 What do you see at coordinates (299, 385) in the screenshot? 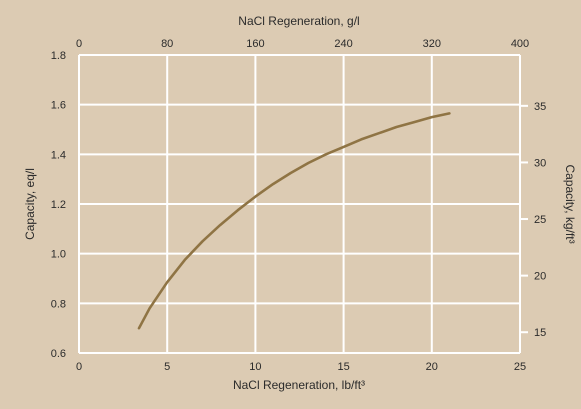
I see `x-bottom-axis-label: NaCl Regeneration, lb/ft³` at bounding box center [299, 385].